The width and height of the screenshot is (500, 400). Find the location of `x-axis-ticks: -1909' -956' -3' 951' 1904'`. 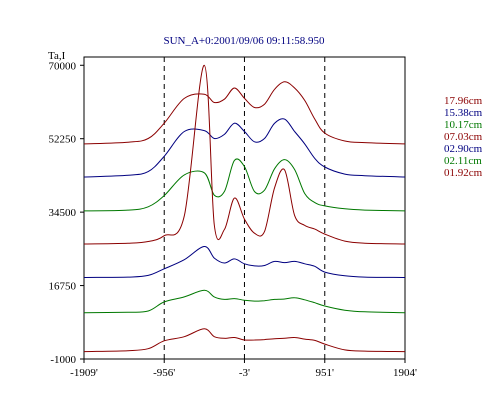

x-axis-ticks: -1909' -956' -3' 951' 1904' is located at coordinates (243, 369).